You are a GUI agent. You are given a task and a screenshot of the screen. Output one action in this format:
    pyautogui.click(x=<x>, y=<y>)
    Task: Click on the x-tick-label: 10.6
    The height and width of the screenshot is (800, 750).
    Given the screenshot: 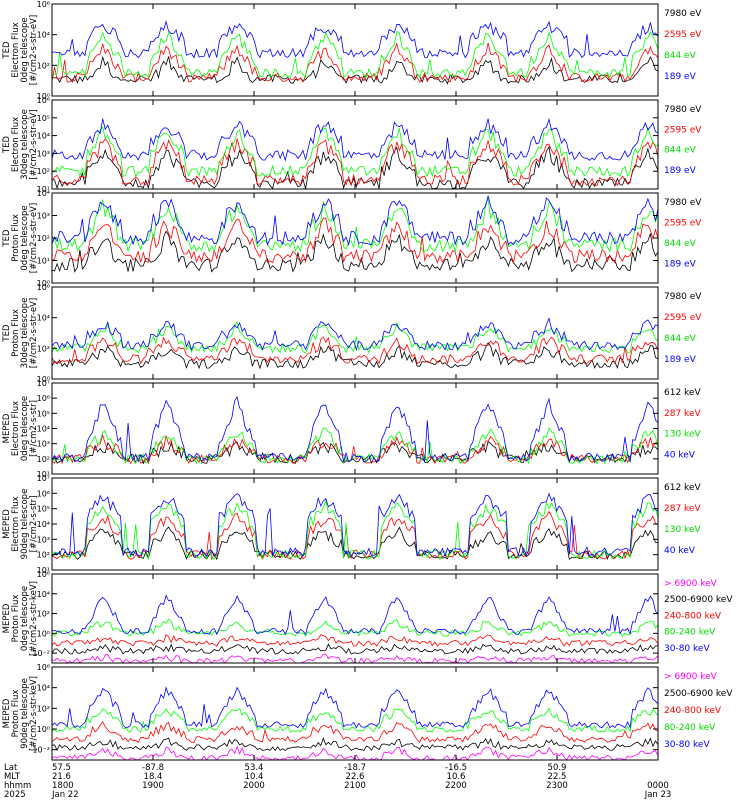 What is the action you would take?
    pyautogui.click(x=456, y=777)
    